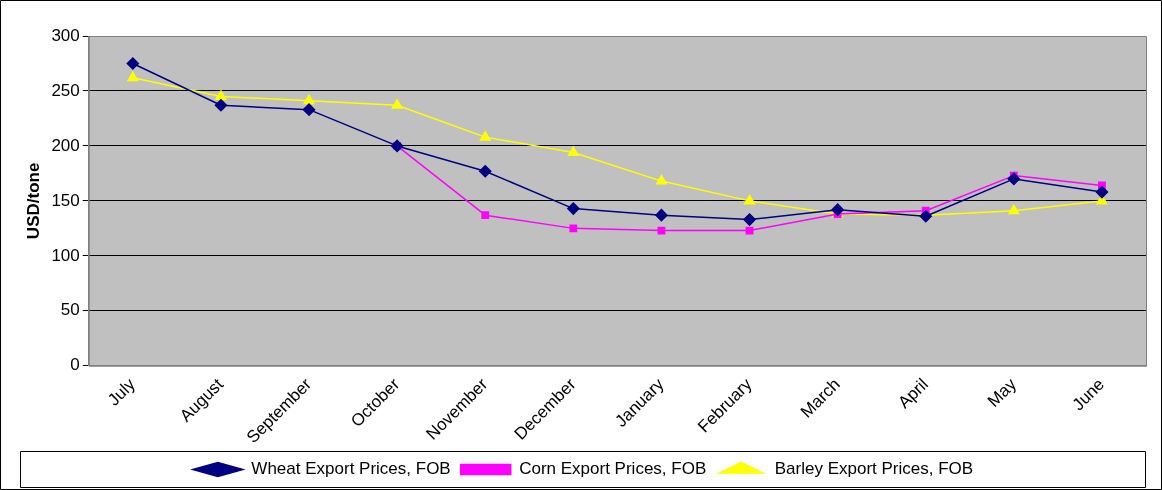 This screenshot has width=1162, height=490. Describe the element at coordinates (65, 90) in the screenshot. I see `y-tick-label: 250` at that location.